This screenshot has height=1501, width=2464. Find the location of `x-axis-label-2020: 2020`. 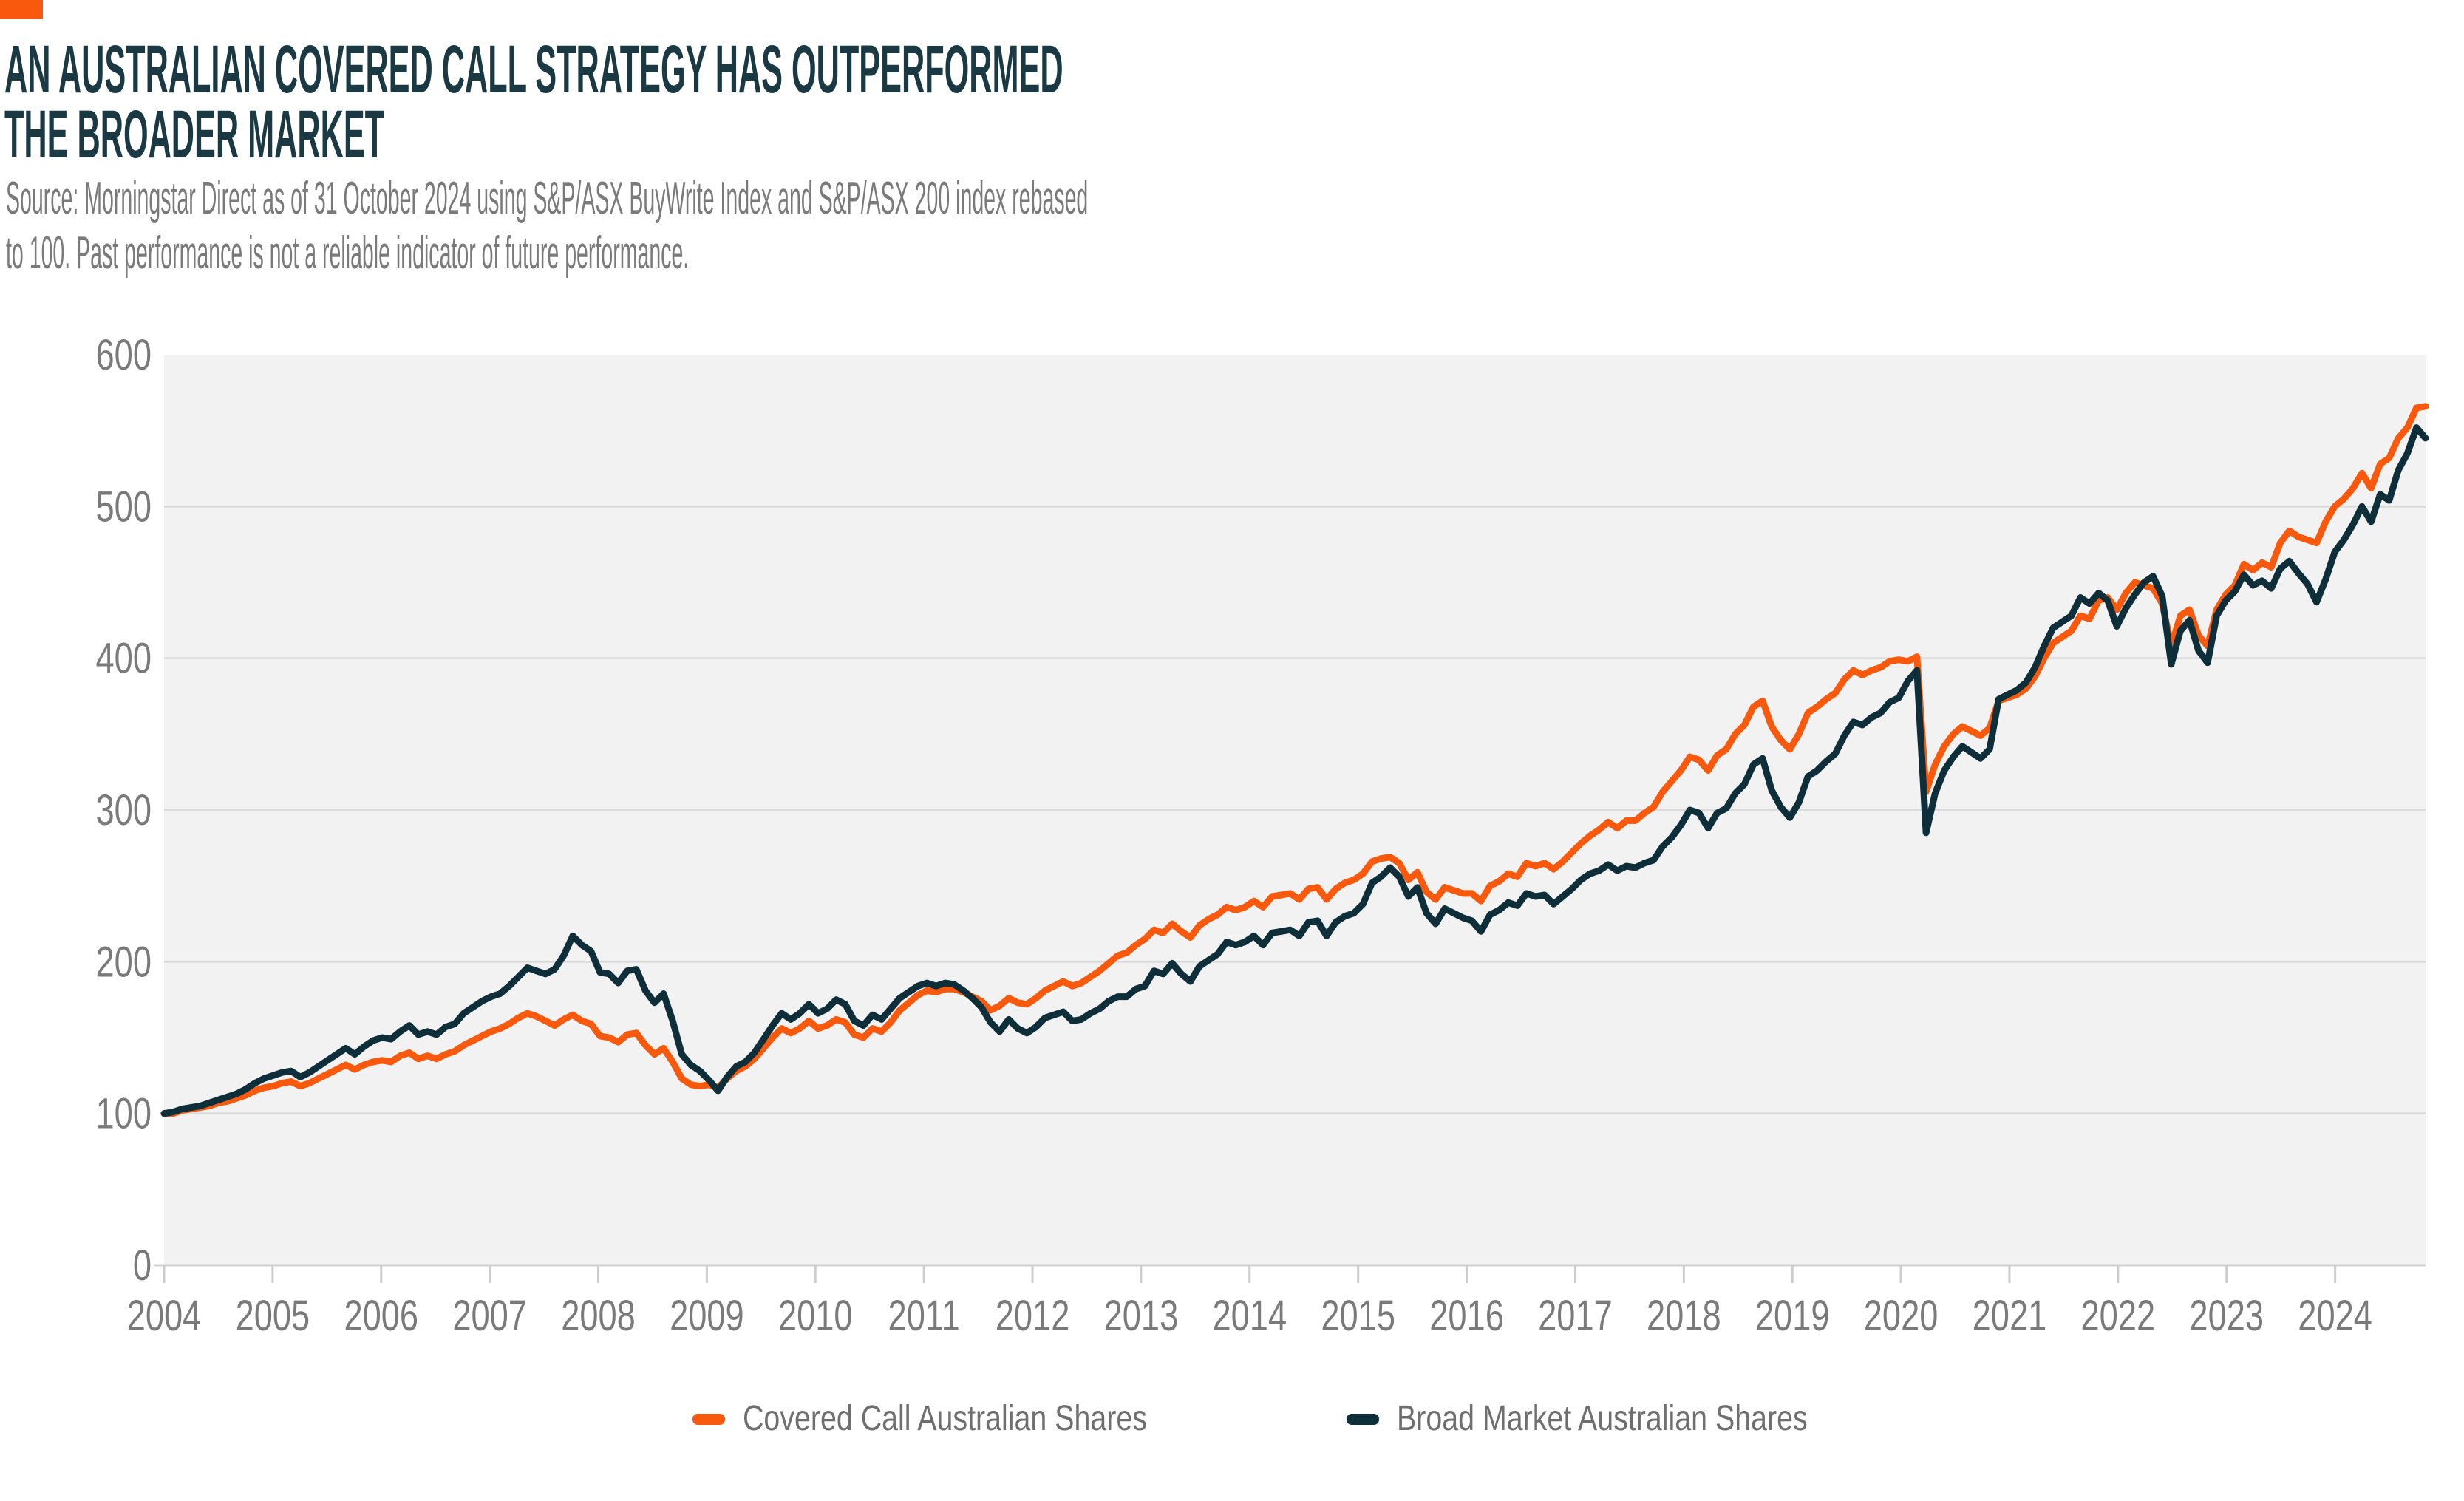

x-axis-label-2020: 2020 is located at coordinates (1901, 1317).